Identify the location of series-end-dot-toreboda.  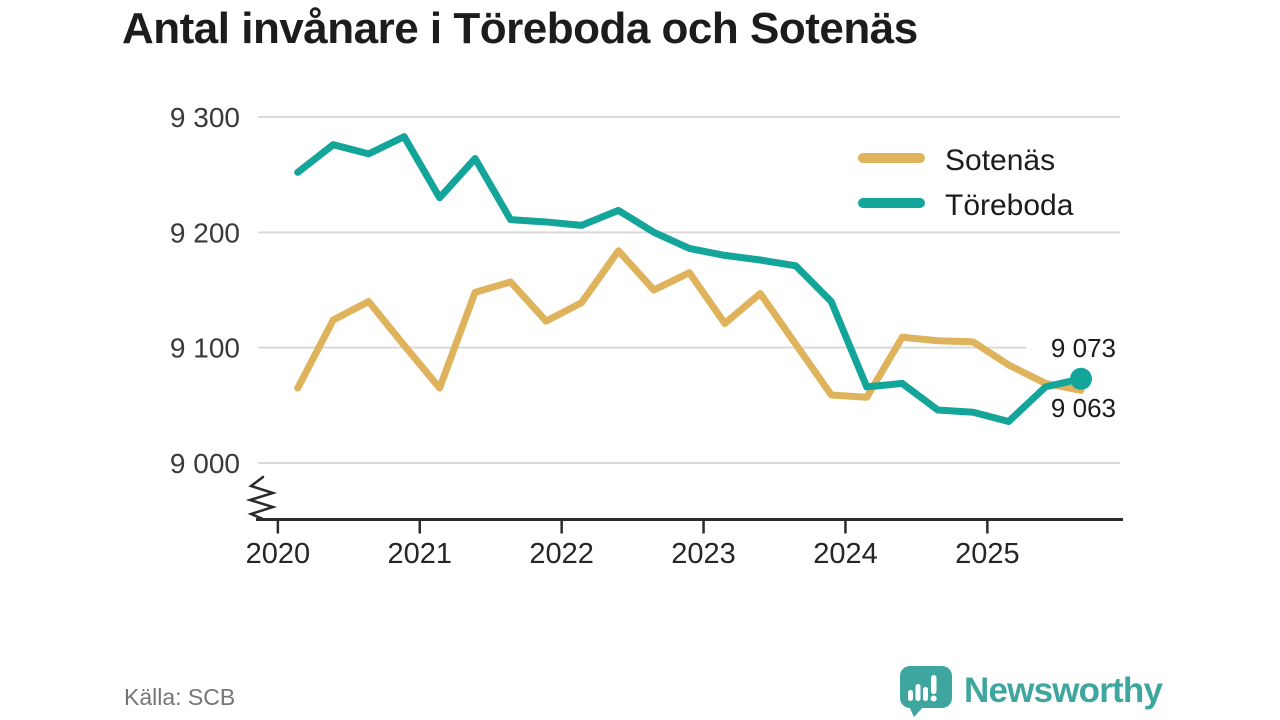
(1081, 378).